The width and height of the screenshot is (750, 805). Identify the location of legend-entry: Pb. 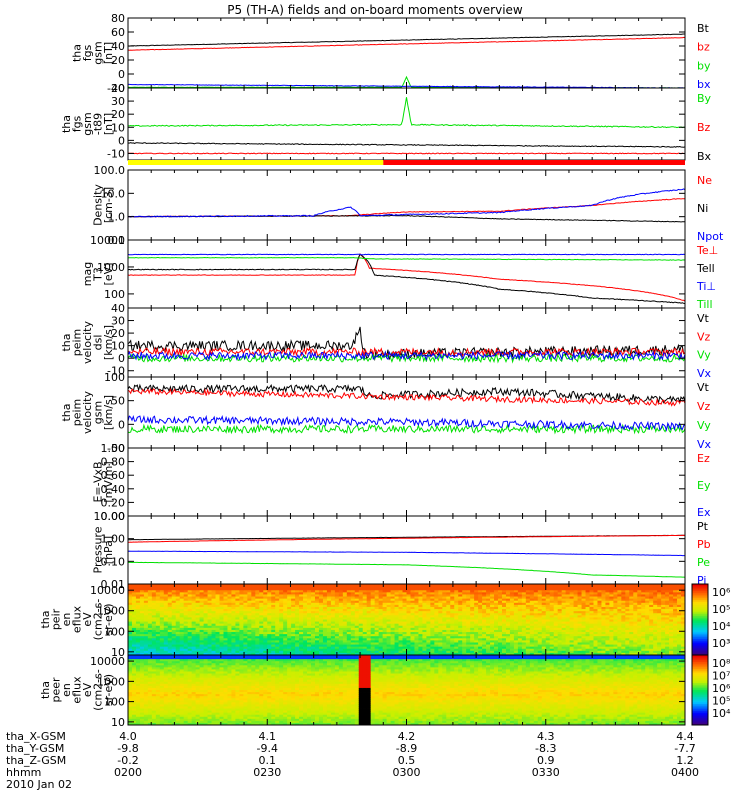
(704, 544).